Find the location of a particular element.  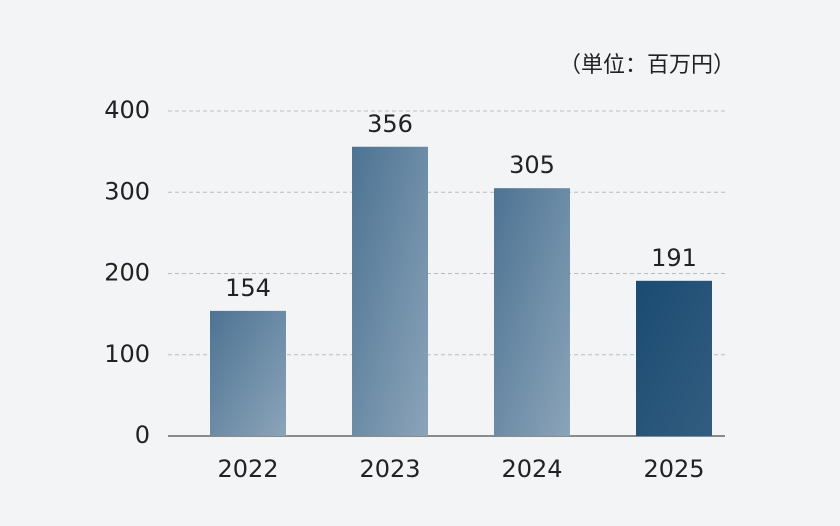

x-tick-label: 2024 is located at coordinates (531, 469).